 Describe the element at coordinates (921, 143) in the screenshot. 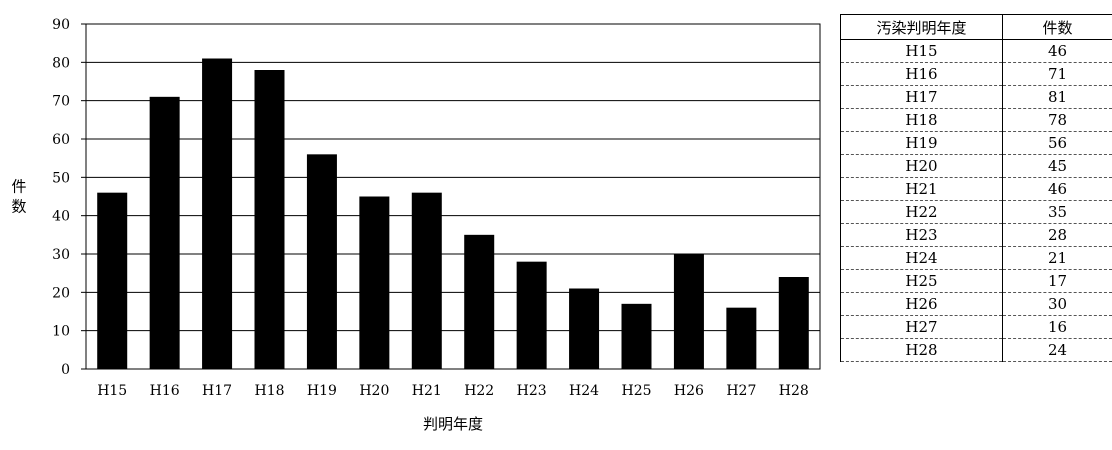

I see `cell-year: H19` at that location.